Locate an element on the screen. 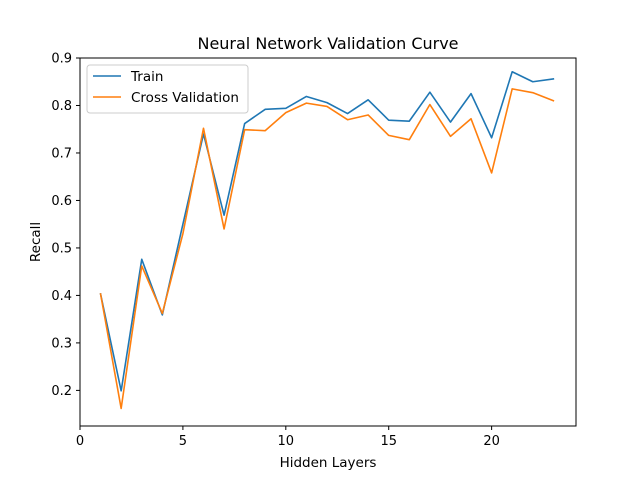  y-tick-label: 0.6 is located at coordinates (61, 201).